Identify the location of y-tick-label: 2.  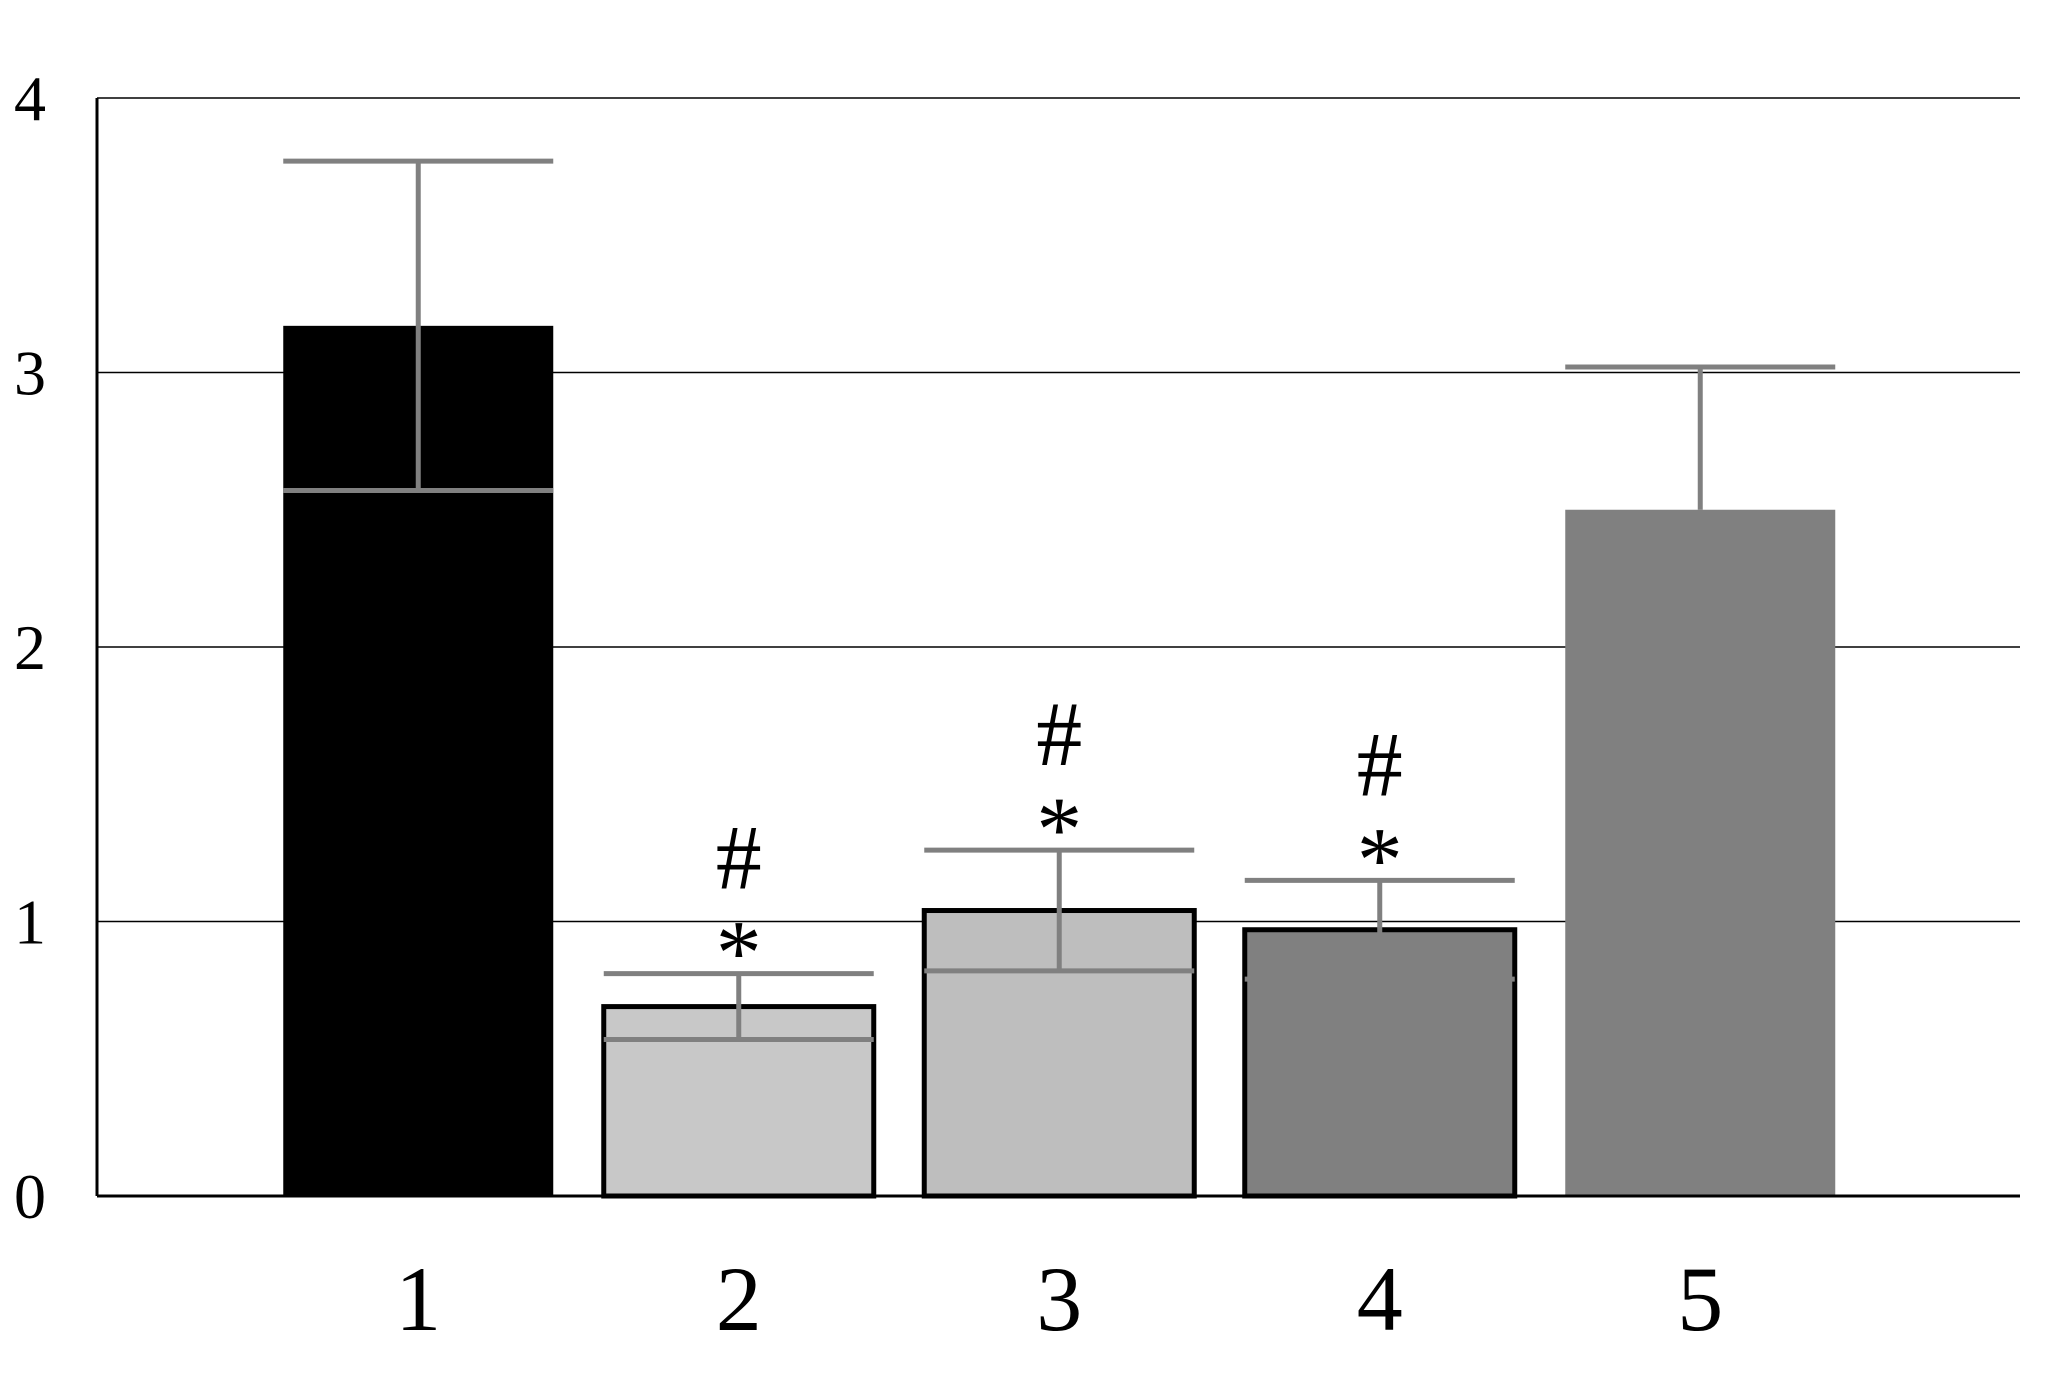
(30, 647).